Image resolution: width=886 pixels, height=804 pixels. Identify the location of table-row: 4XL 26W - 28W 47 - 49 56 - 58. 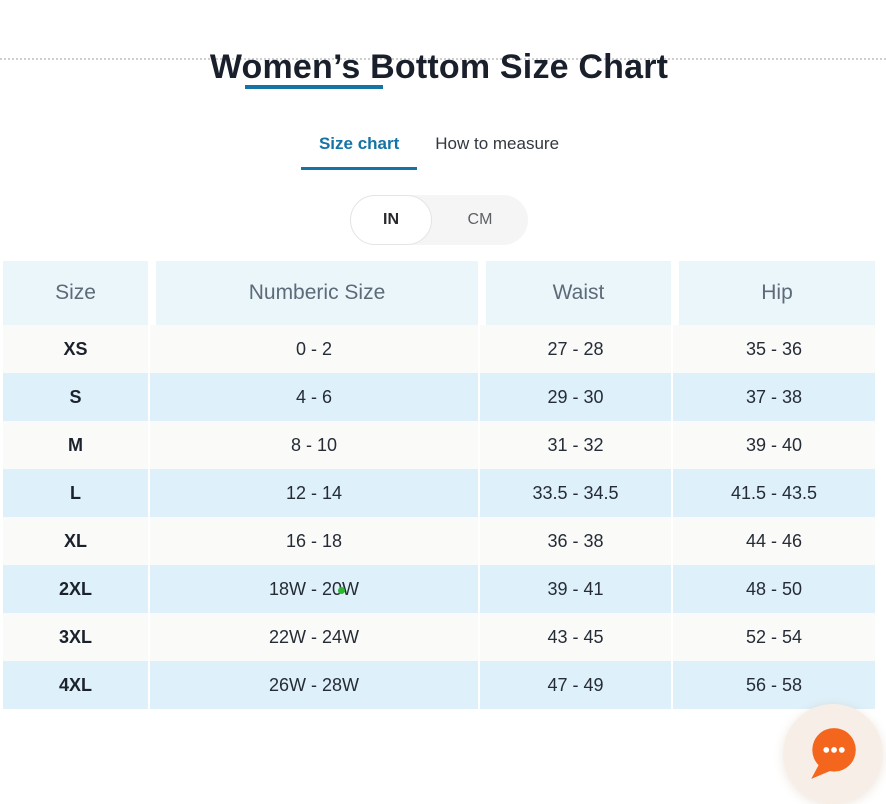
(439, 685).